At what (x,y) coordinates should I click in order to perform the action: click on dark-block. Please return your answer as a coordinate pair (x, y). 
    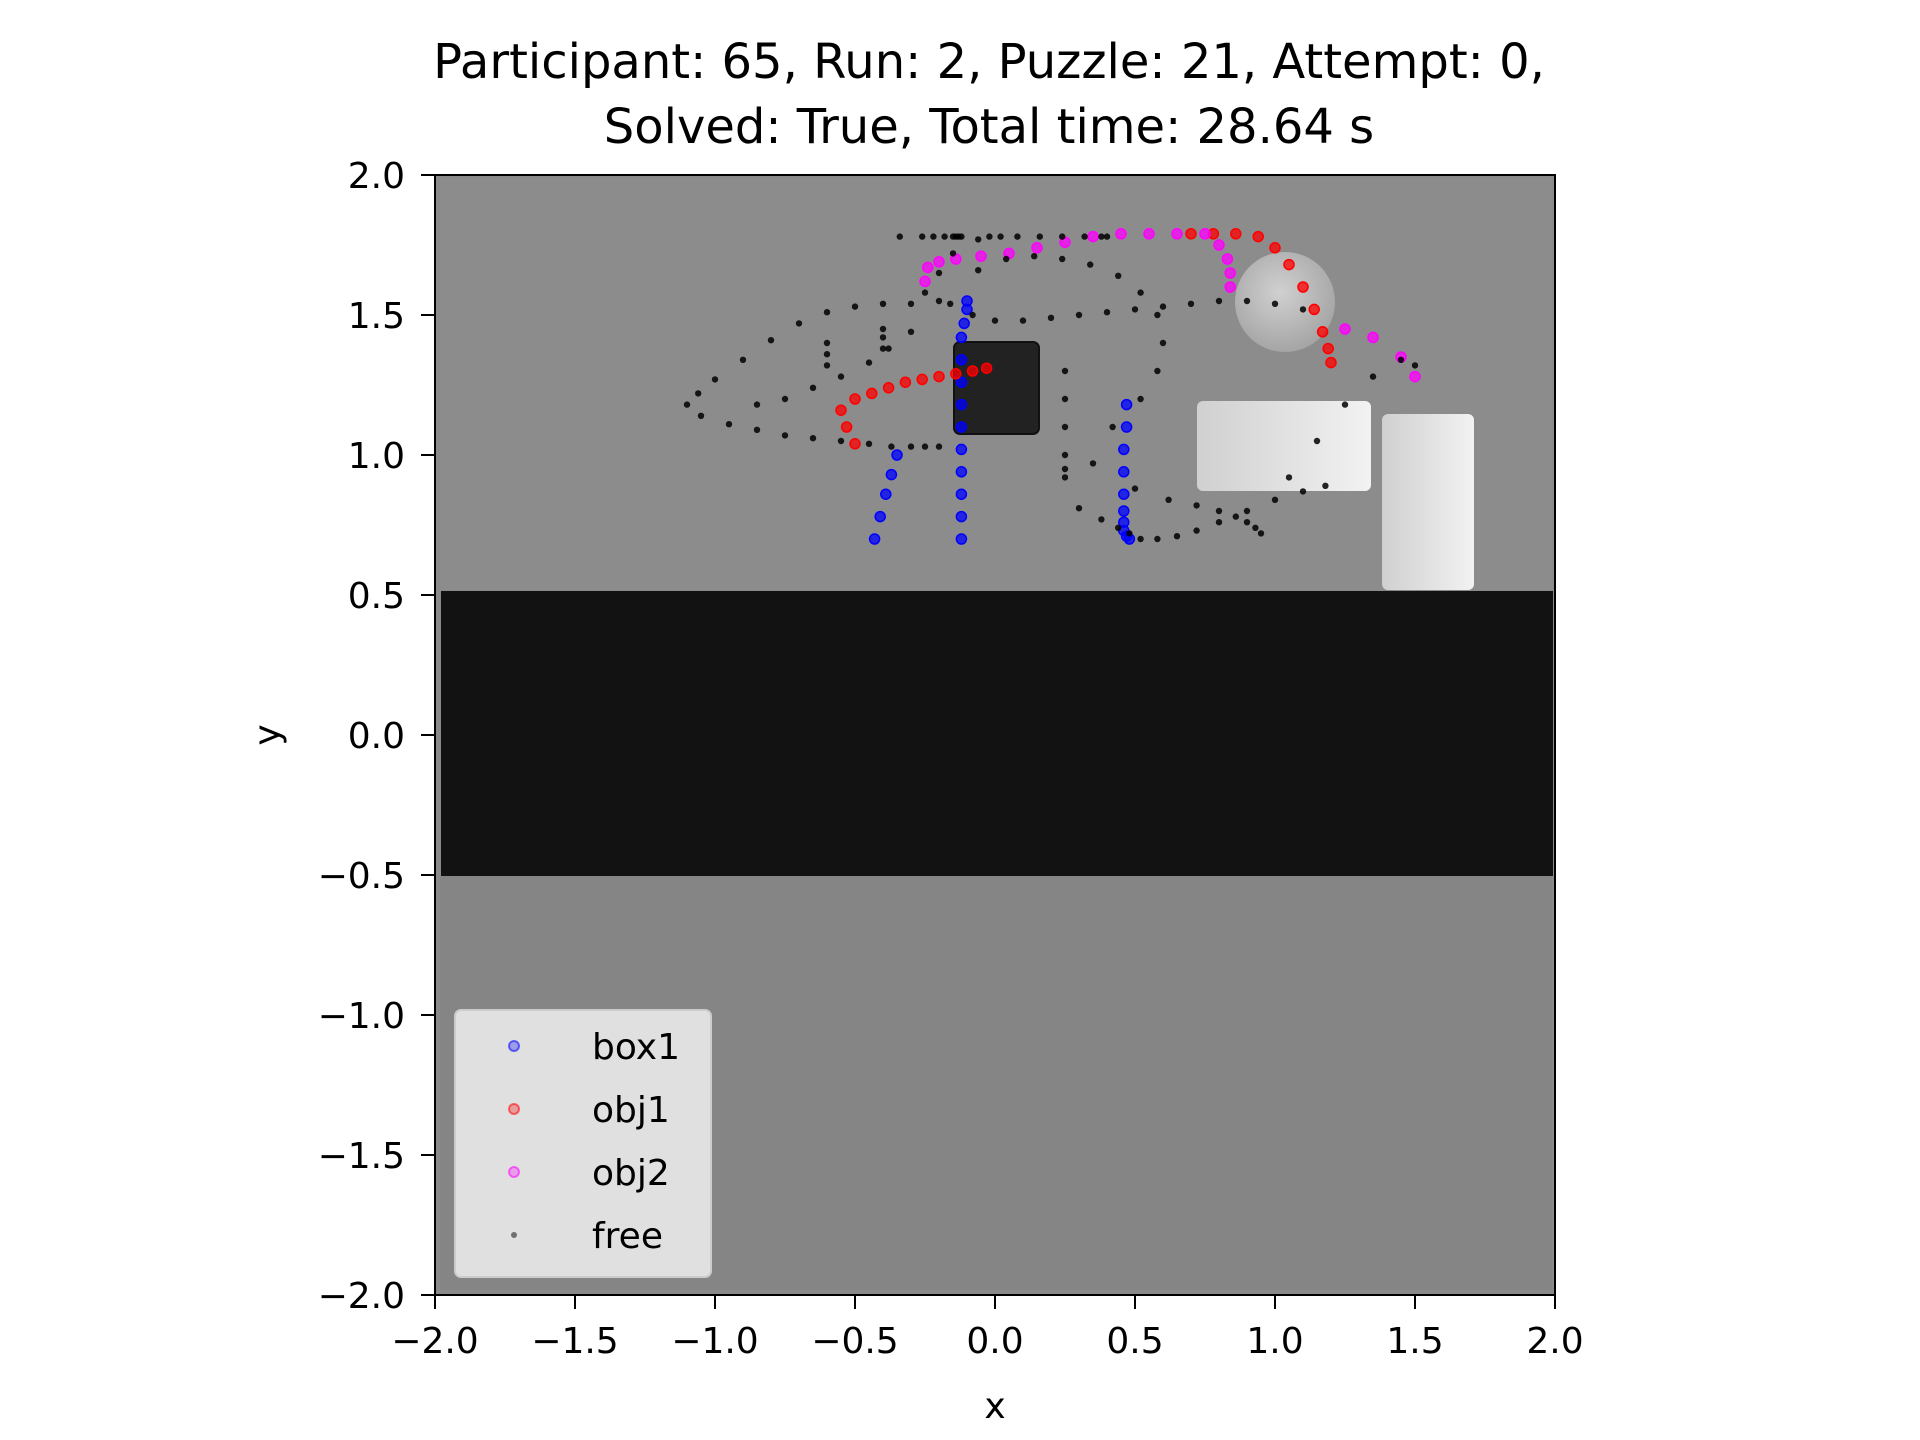
    Looking at the image, I should click on (996, 388).